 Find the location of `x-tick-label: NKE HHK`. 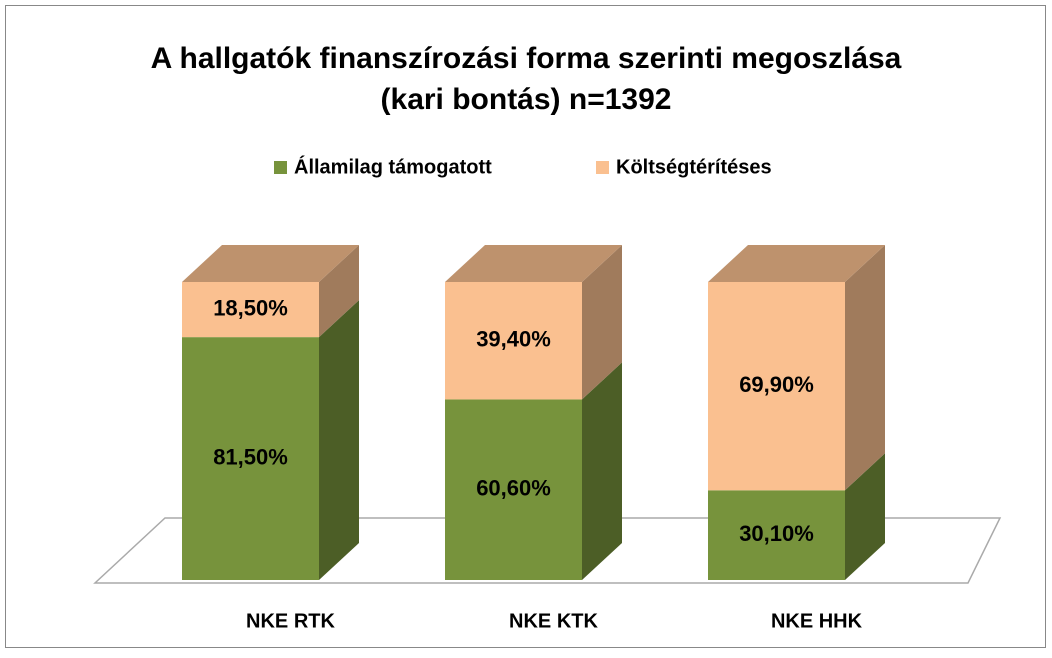

x-tick-label: NKE HHK is located at coordinates (817, 621).